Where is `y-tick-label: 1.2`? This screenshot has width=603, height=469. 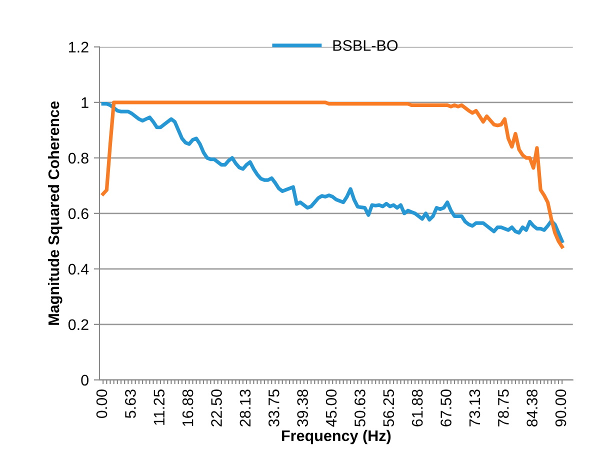
y-tick-label: 1.2 is located at coordinates (78, 47).